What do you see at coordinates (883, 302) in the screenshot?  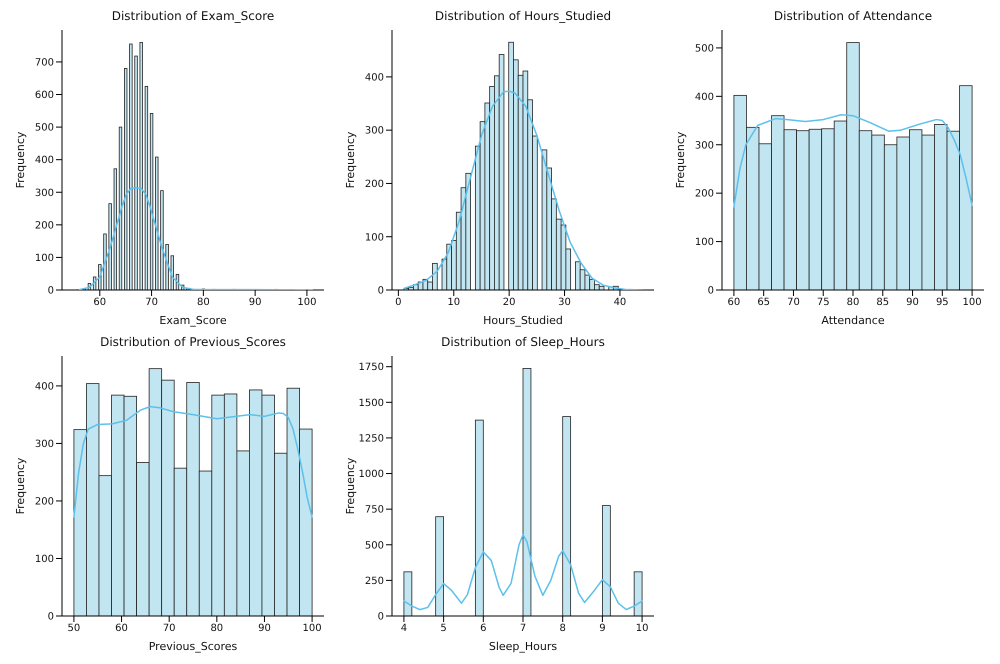 I see `x-tick-label: 85` at bounding box center [883, 302].